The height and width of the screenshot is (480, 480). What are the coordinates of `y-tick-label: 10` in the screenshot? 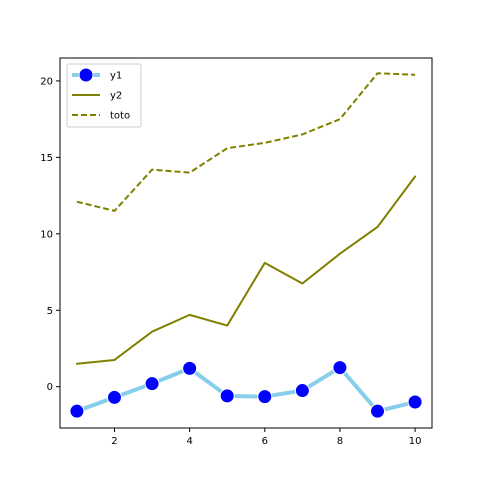 It's located at (46, 234).